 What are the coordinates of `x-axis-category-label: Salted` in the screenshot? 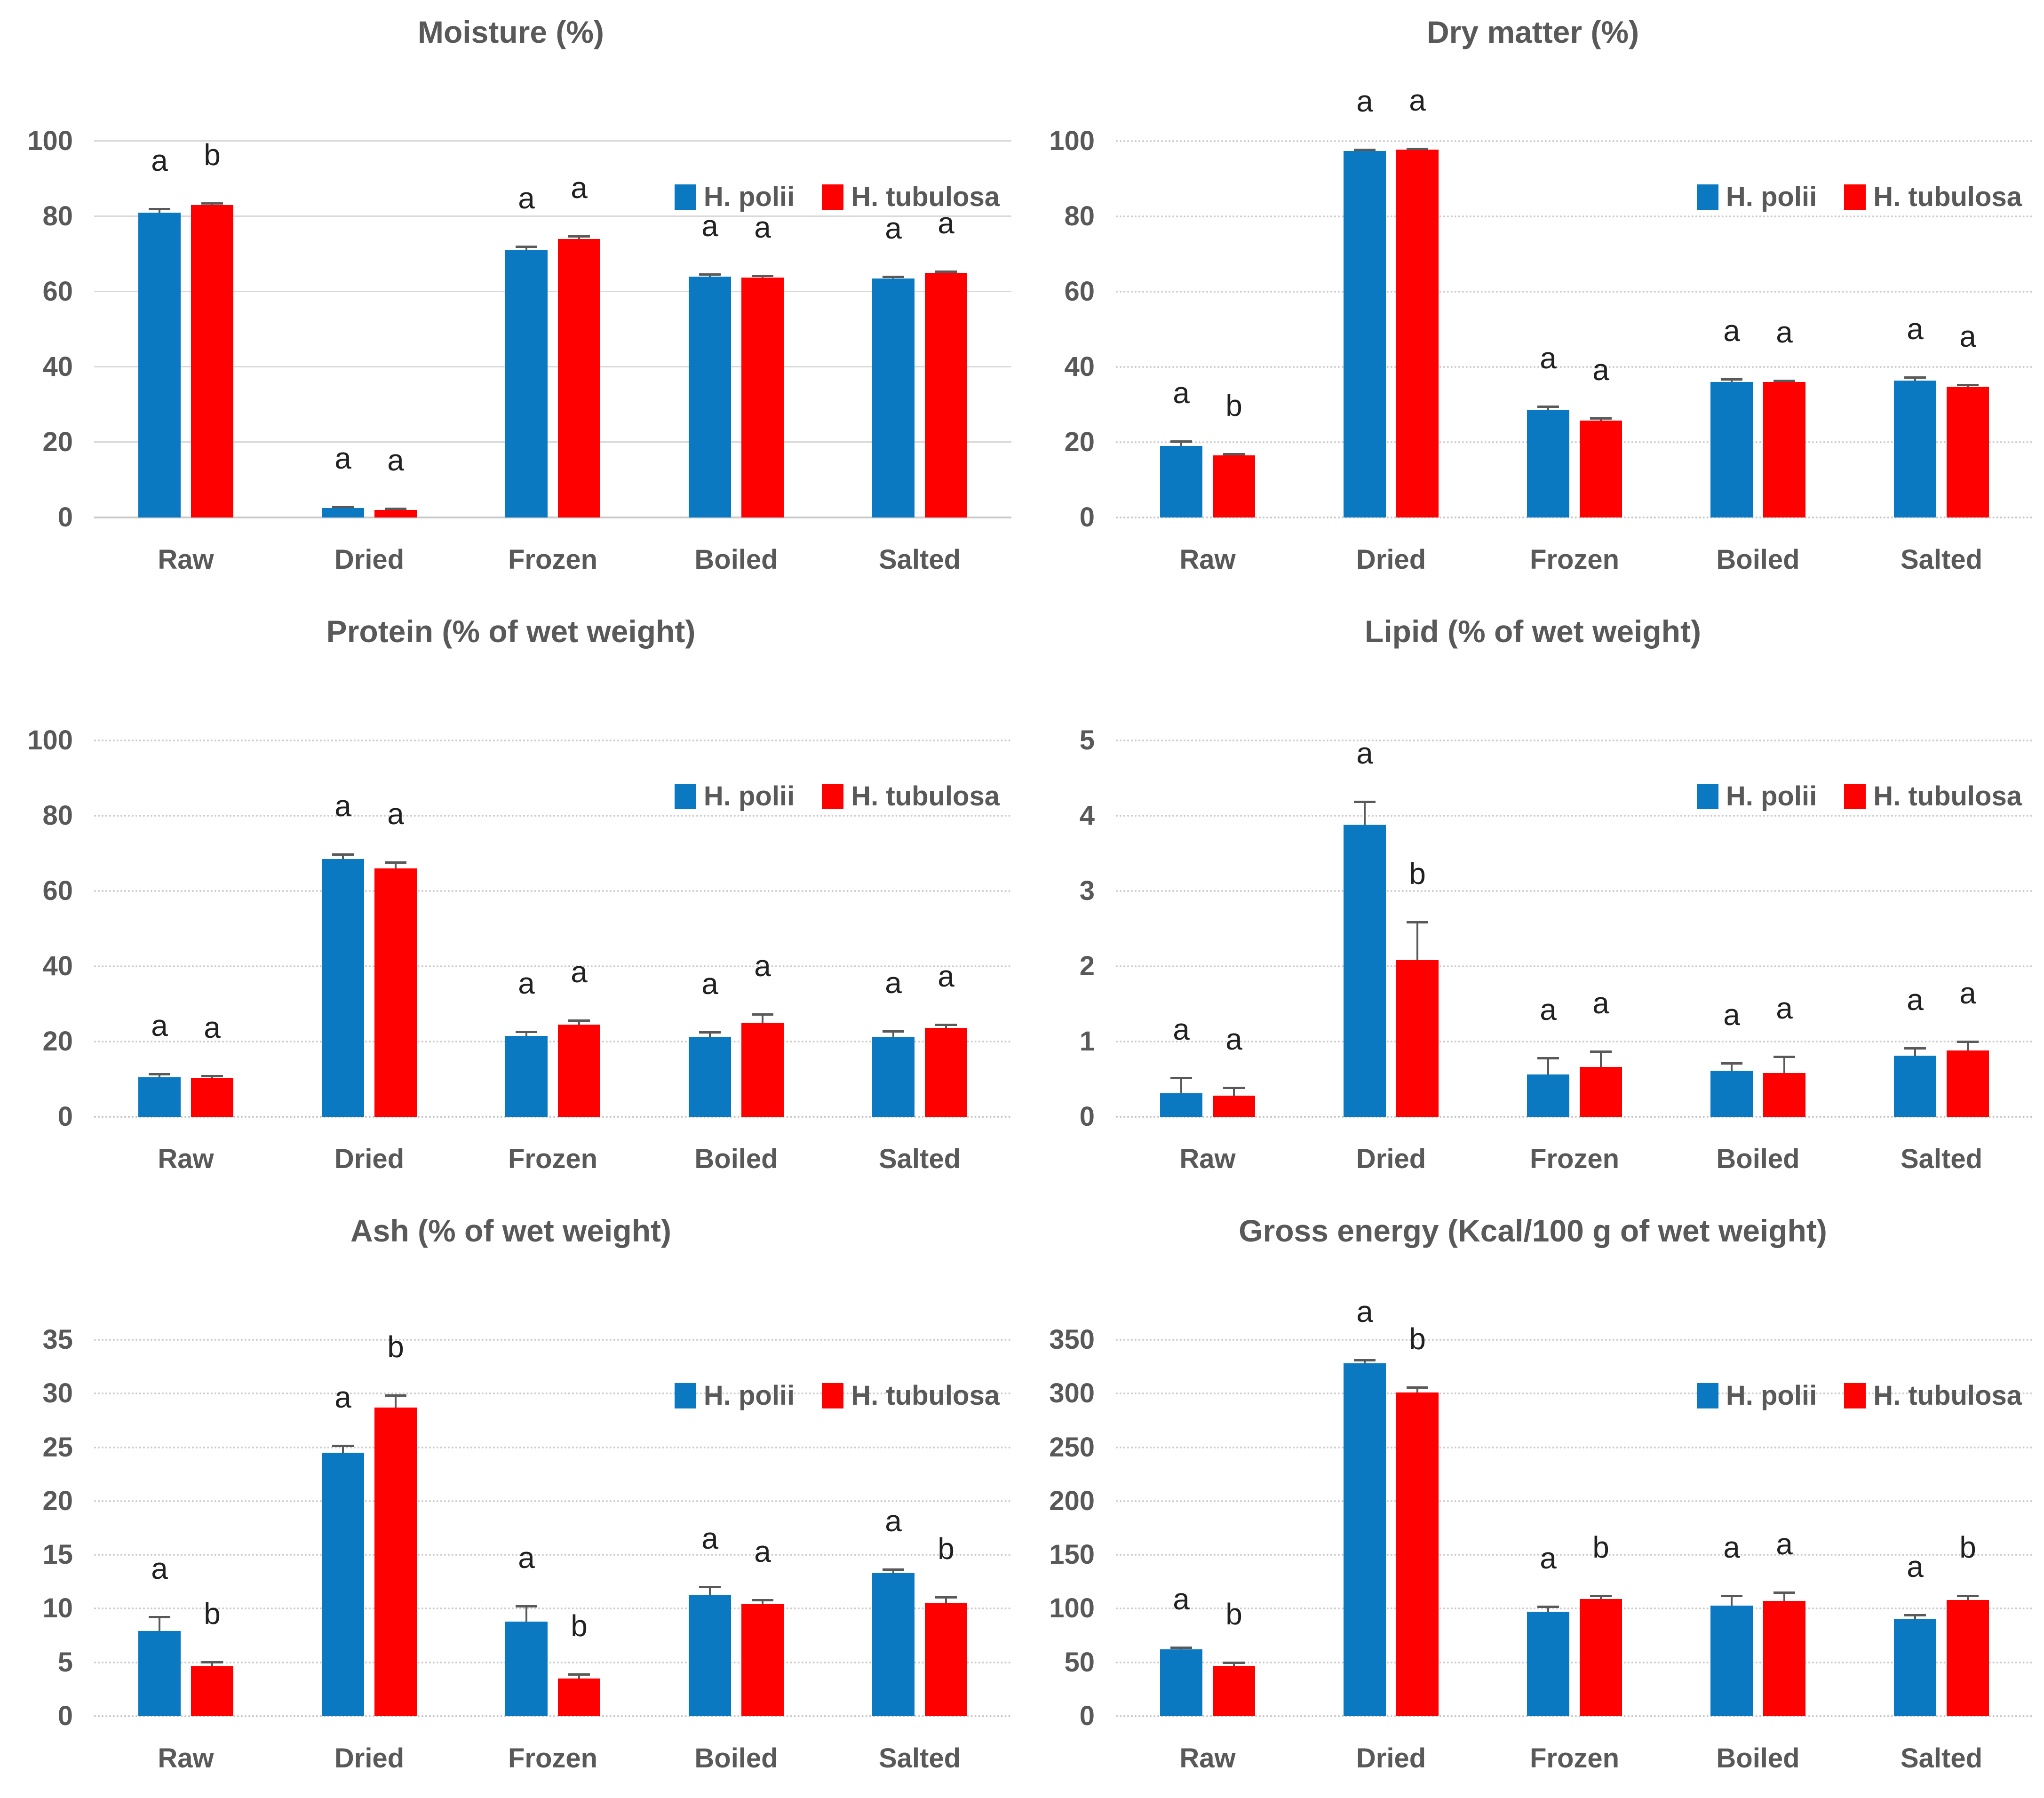 It's located at (919, 559).